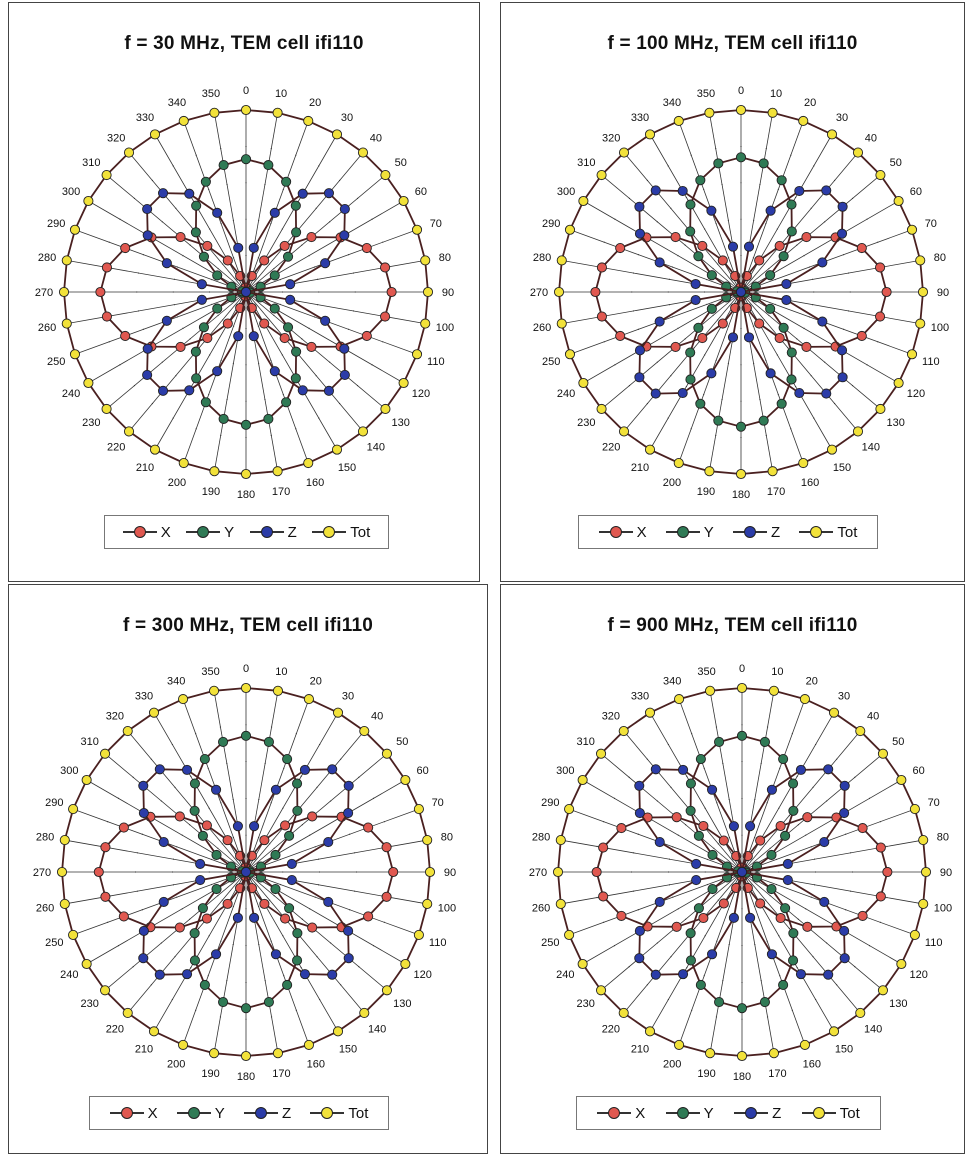 This screenshot has width=968, height=1155. I want to click on angle-label: 120, so click(916, 394).